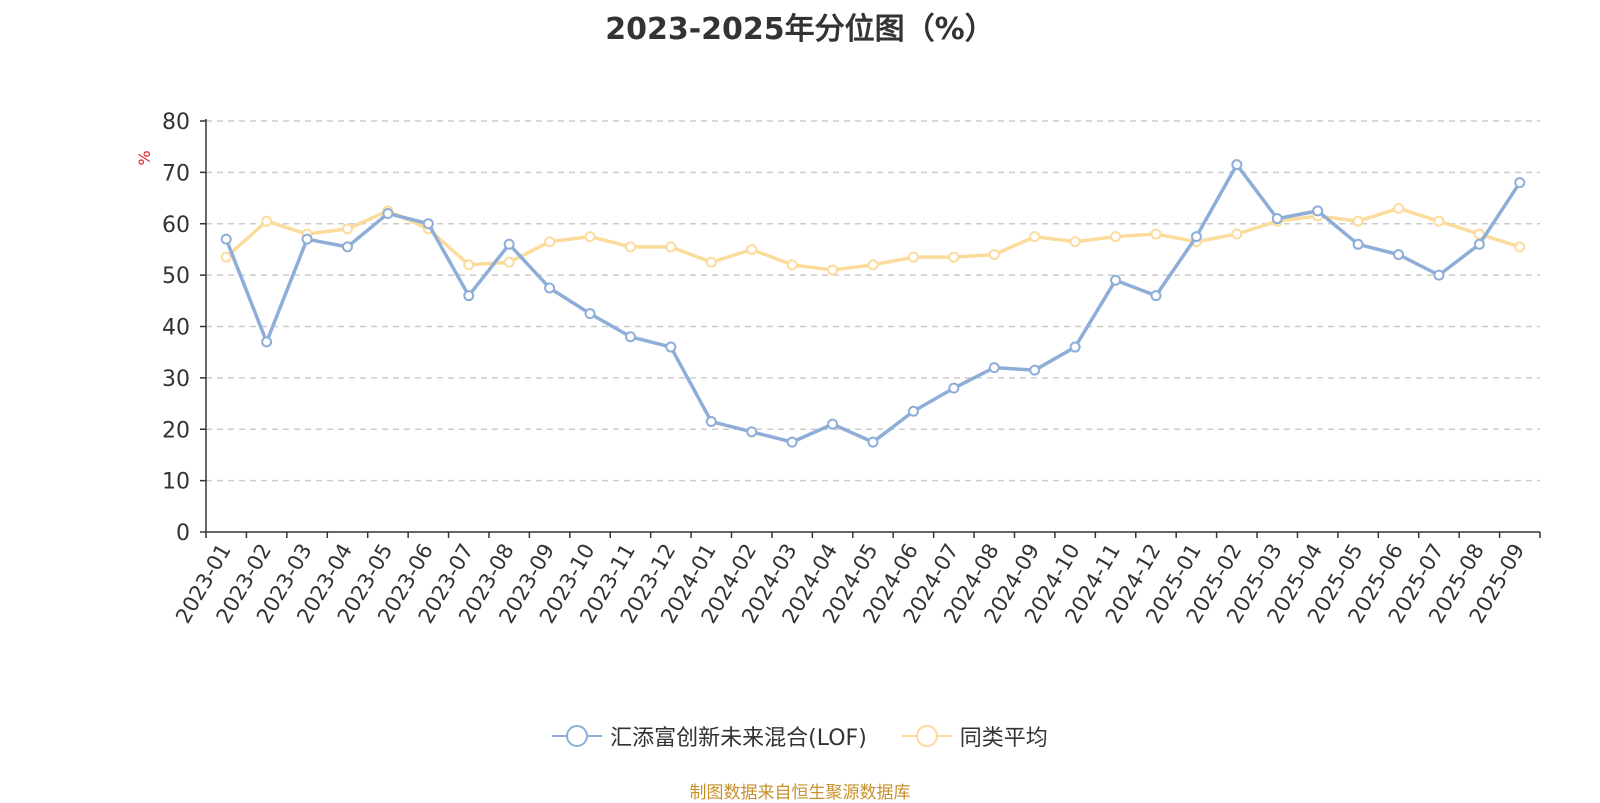 The height and width of the screenshot is (803, 1600). Describe the element at coordinates (800, 793) in the screenshot. I see `source-note: 制图数据来自恒生聚源数据库` at that location.